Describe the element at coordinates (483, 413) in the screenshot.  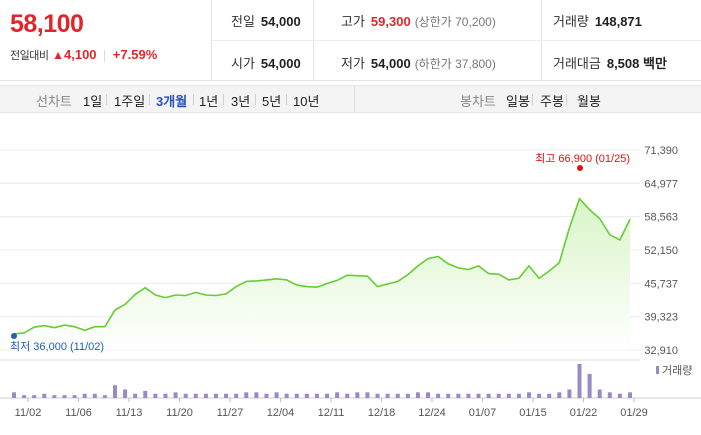
I see `x-tick-label: 01/07` at that location.